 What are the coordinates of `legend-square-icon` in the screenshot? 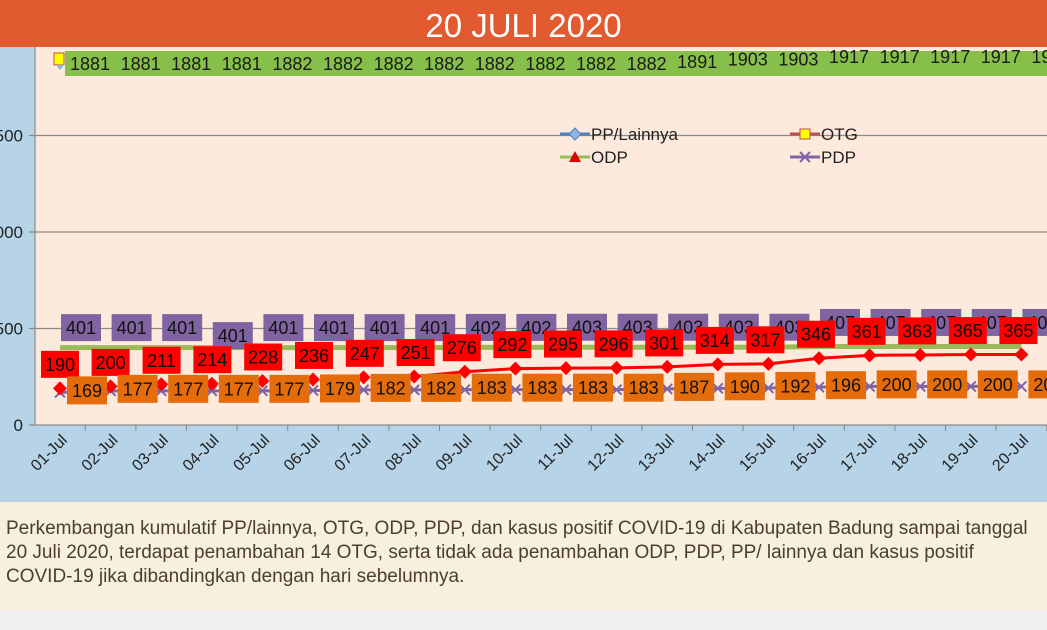 It's located at (805, 134).